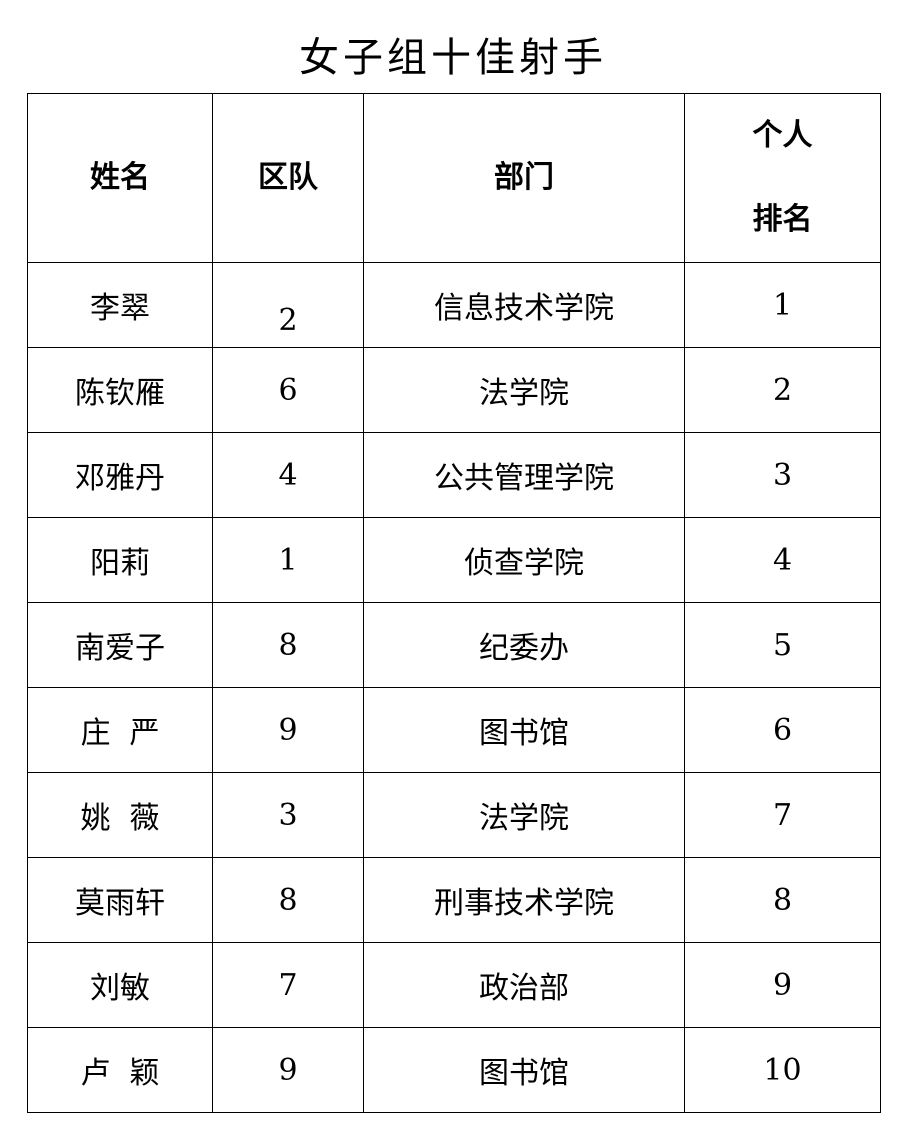 This screenshot has width=906, height=1135. What do you see at coordinates (288, 985) in the screenshot?
I see `cell-squad: 7` at bounding box center [288, 985].